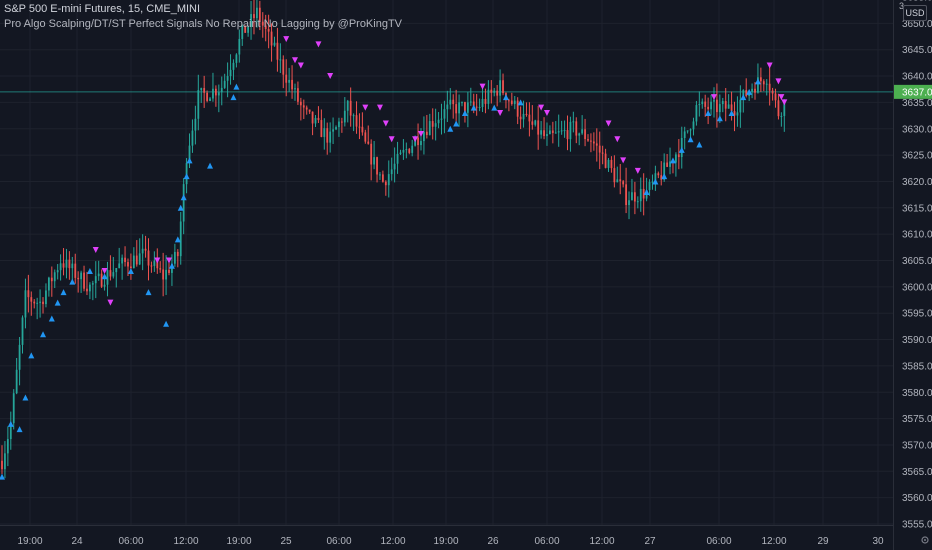 The image size is (932, 550). I want to click on currency-button: USD, so click(915, 13).